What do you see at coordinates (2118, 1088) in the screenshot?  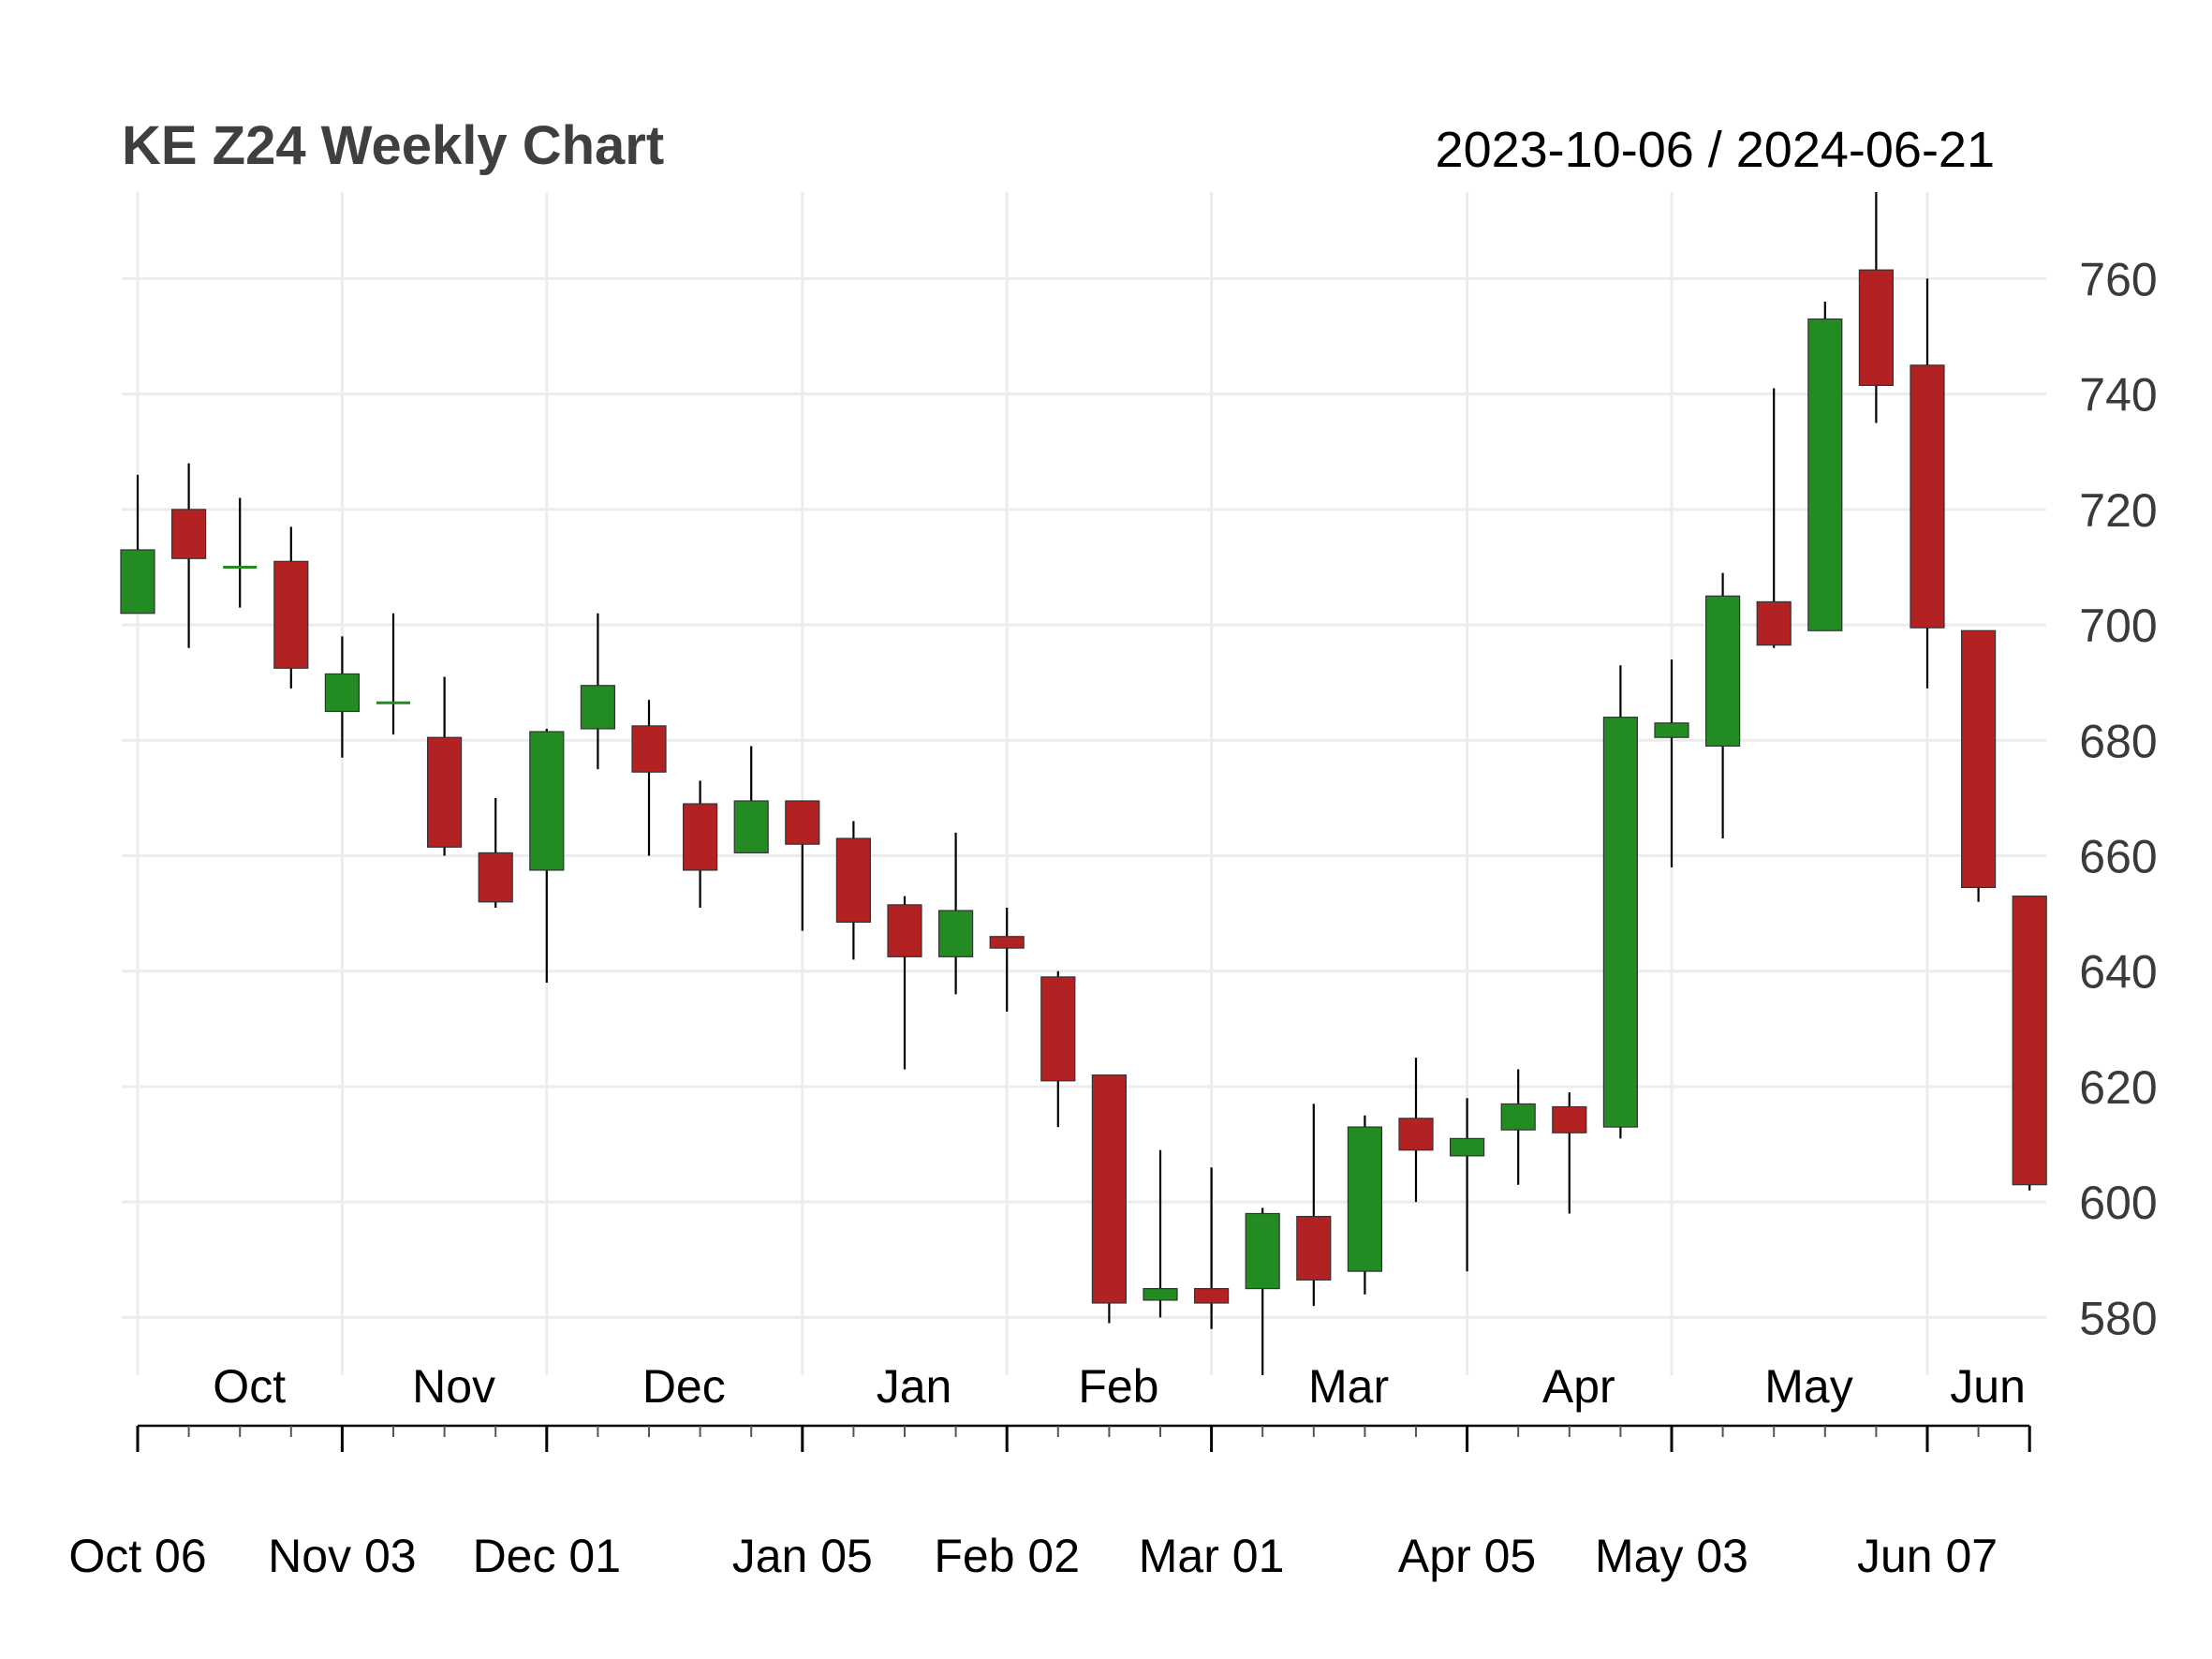 I see `y-tick-label: 620` at bounding box center [2118, 1088].